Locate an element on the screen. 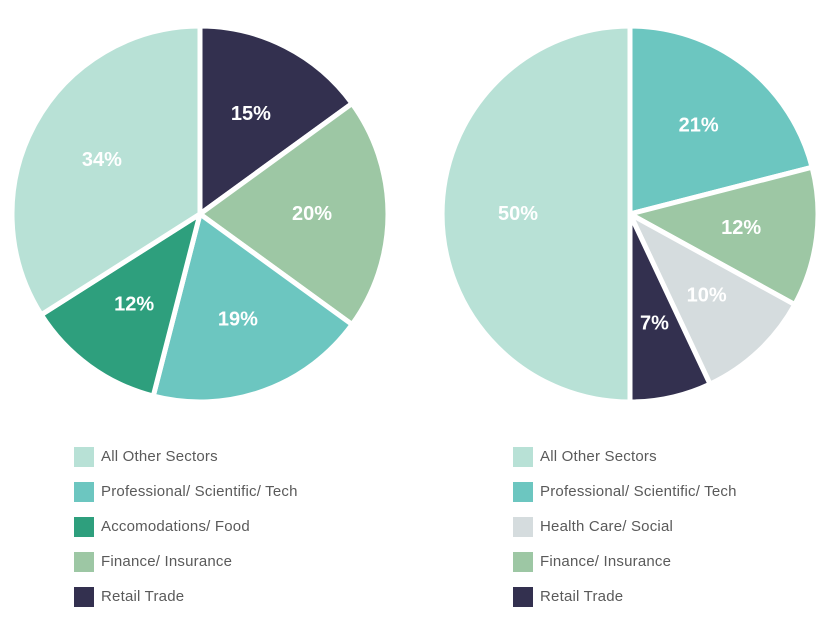 The height and width of the screenshot is (640, 826). slice-label-retail-trade: 15% is located at coordinates (251, 114).